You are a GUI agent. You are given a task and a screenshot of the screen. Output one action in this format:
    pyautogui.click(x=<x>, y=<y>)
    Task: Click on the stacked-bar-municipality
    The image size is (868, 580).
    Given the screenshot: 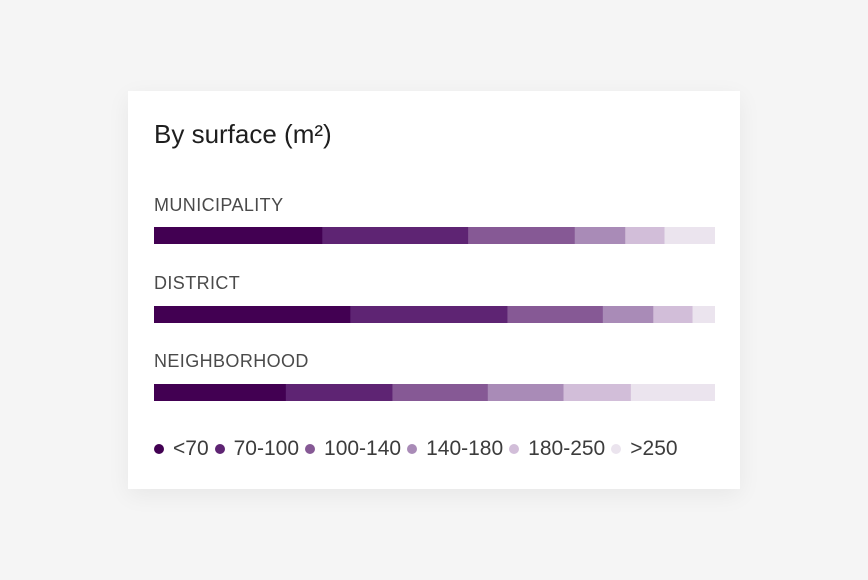 What is the action you would take?
    pyautogui.click(x=434, y=235)
    